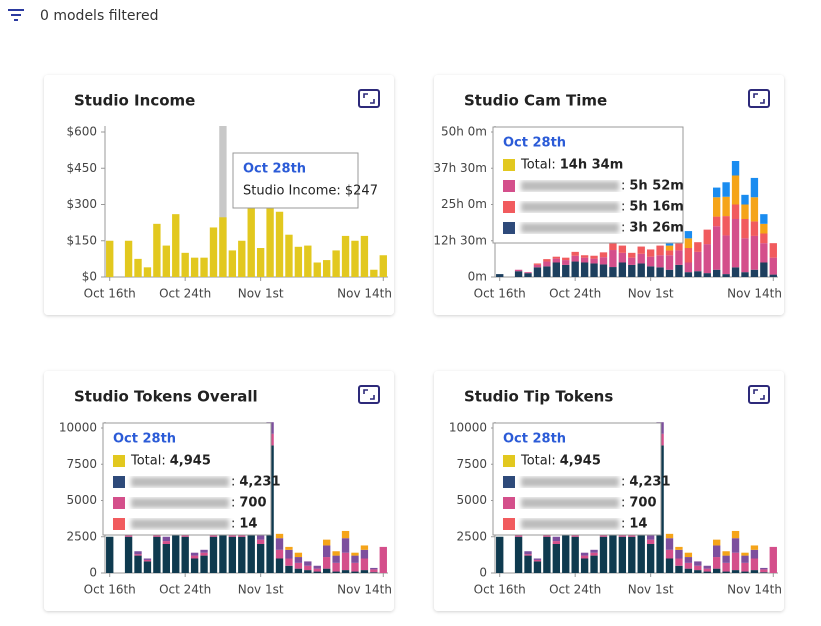 This screenshot has width=821, height=626. Describe the element at coordinates (16, 15) in the screenshot. I see `filter-icon` at that location.